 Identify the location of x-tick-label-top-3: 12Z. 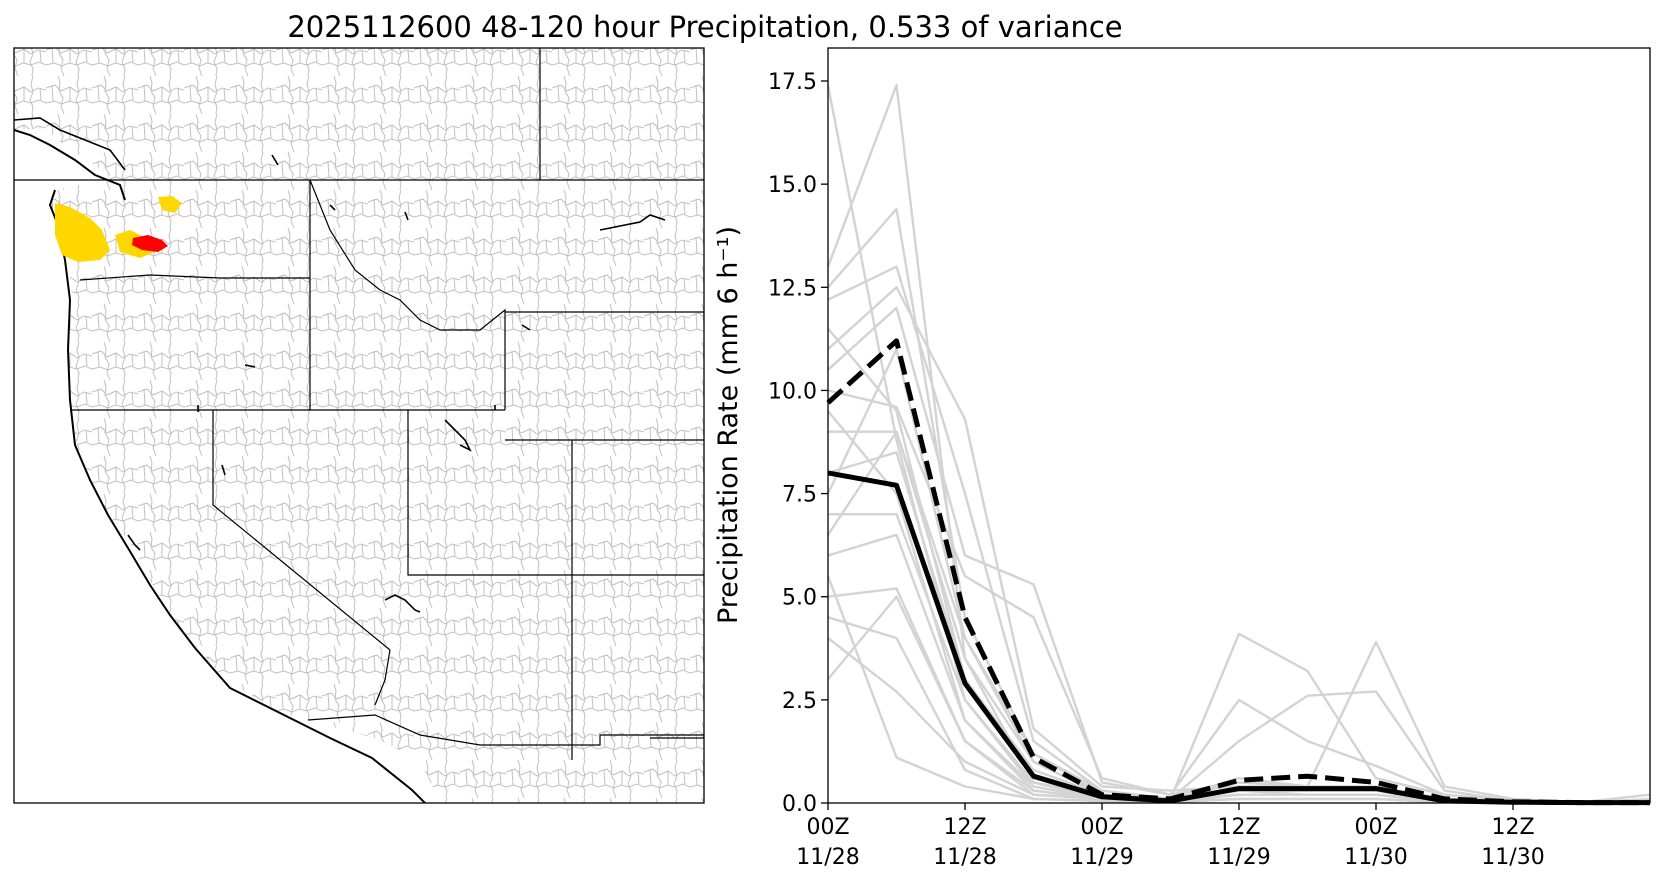
(1238, 827).